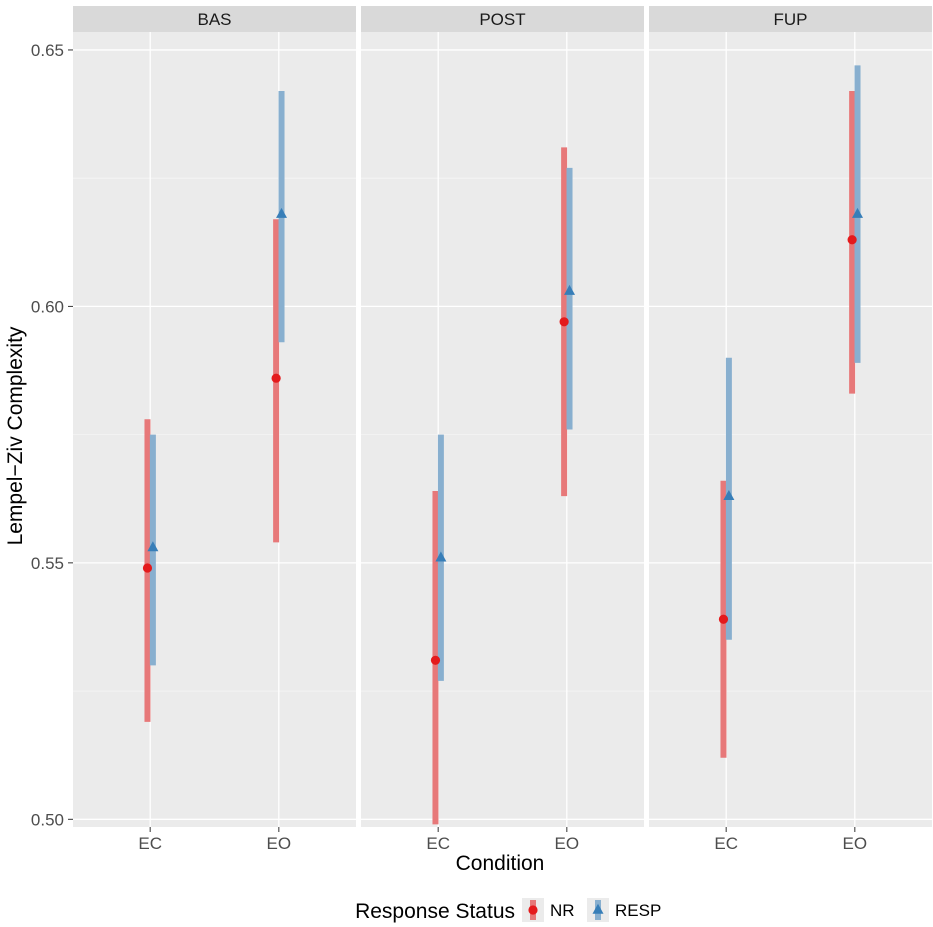  I want to click on facet-strip-label: FUP, so click(791, 19).